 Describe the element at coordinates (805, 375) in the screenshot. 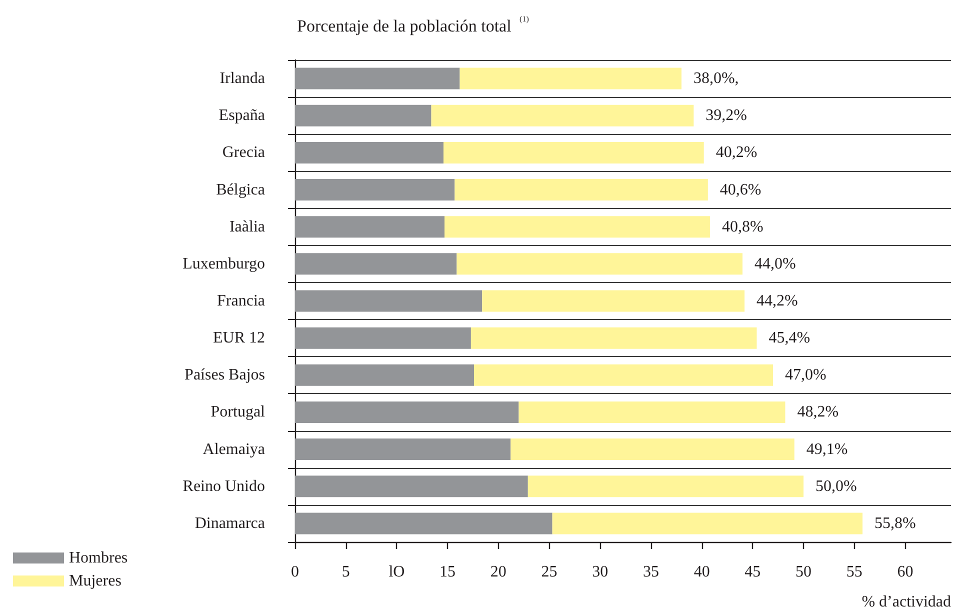

I see `total-label: 47,0%` at that location.